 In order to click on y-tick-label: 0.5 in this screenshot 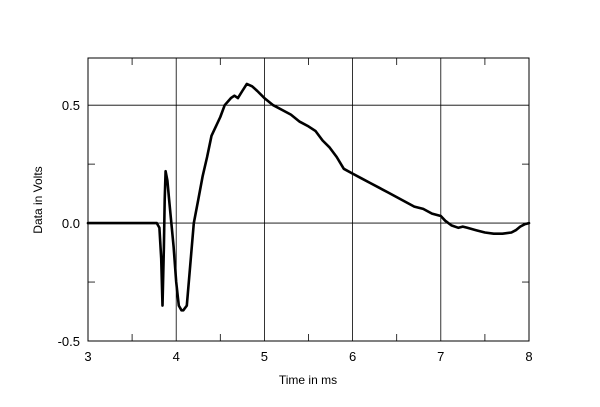, I will do `click(71, 105)`.